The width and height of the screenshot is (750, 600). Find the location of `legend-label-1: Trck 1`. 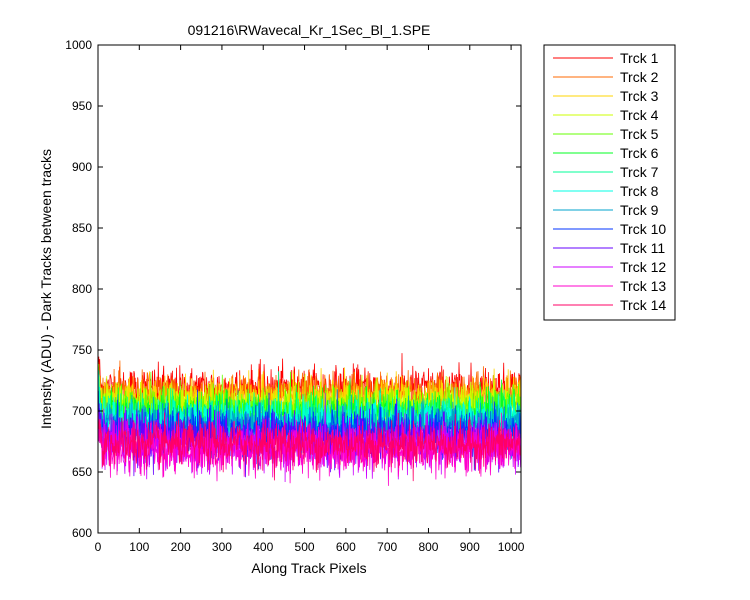

legend-label-1: Trck 1 is located at coordinates (639, 58).